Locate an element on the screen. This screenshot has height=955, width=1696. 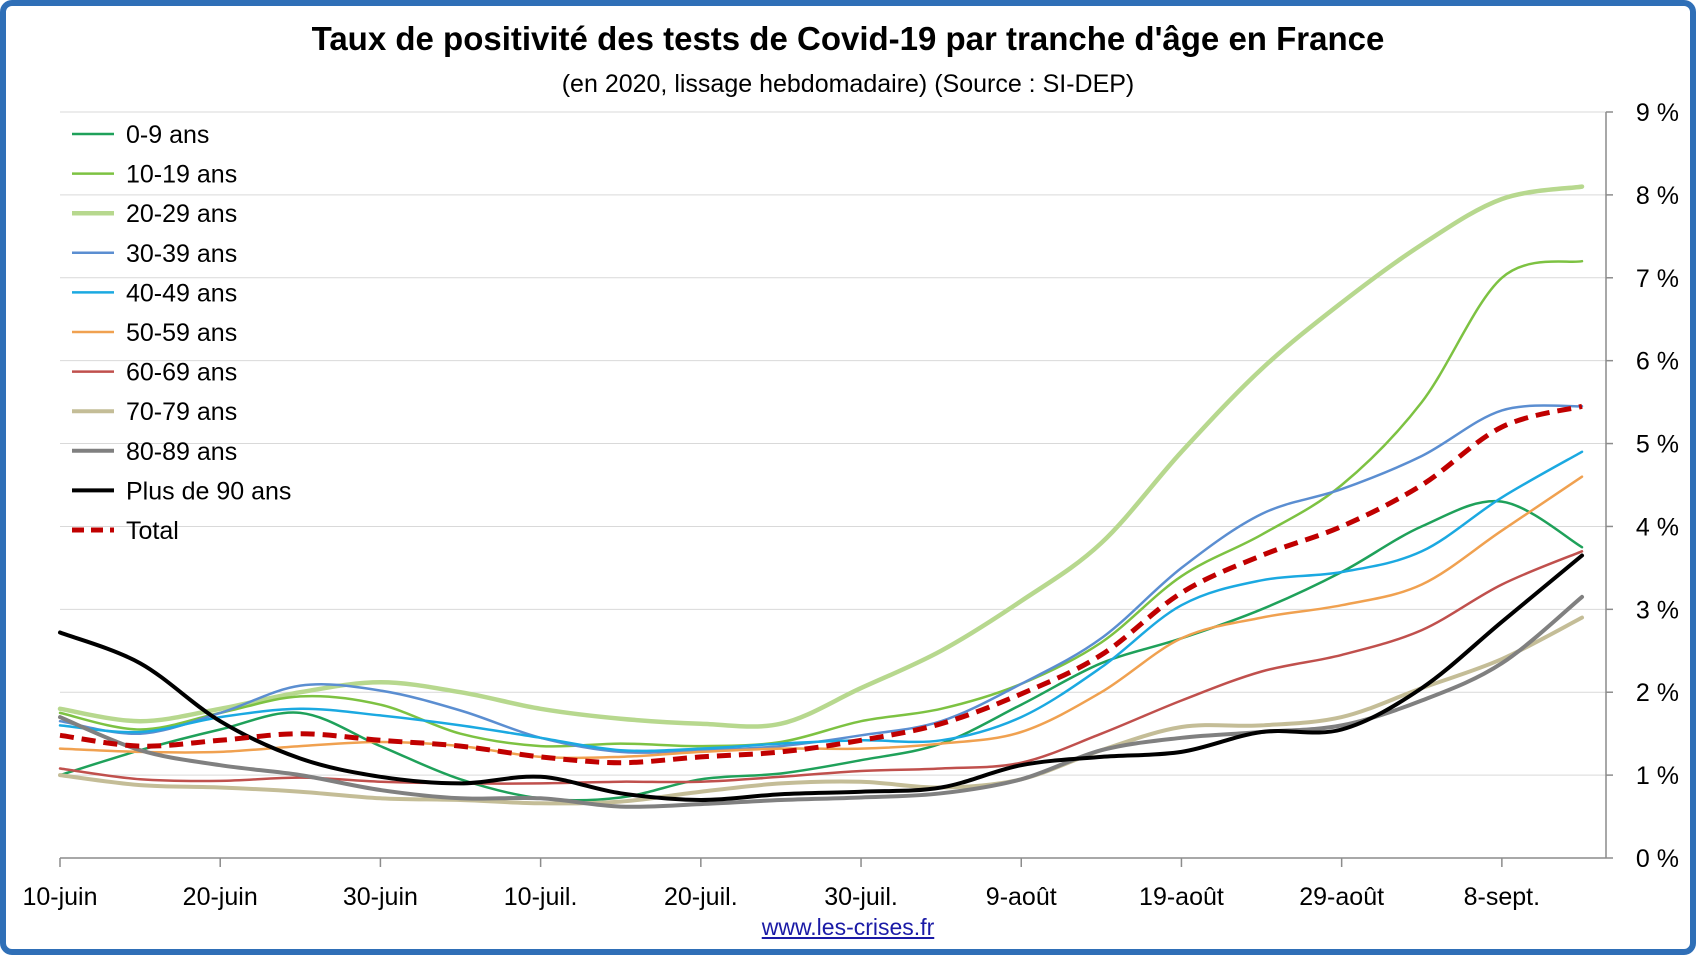
legend-label: 40-49 ans is located at coordinates (181, 293).